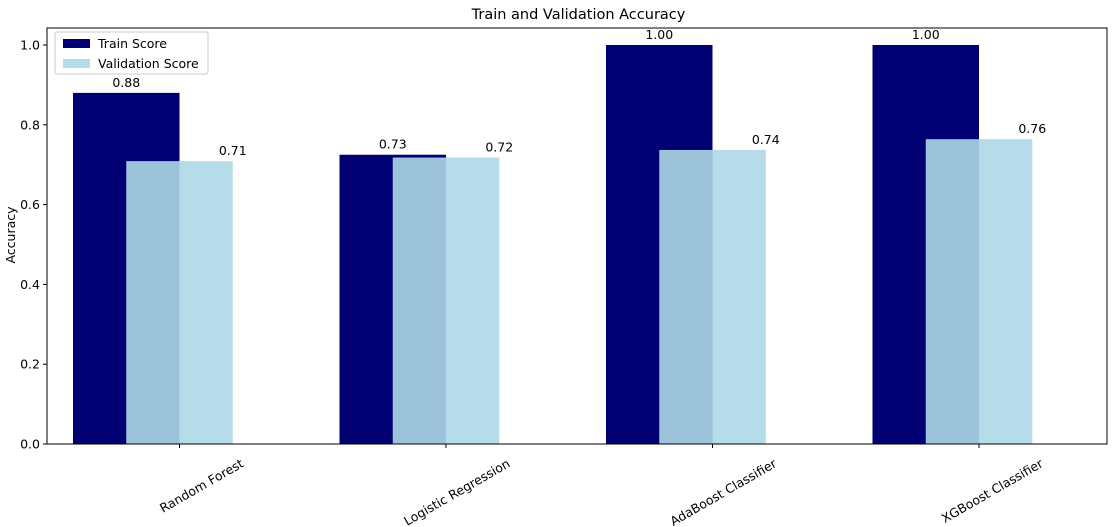  I want to click on data-label: 0.74, so click(766, 139).